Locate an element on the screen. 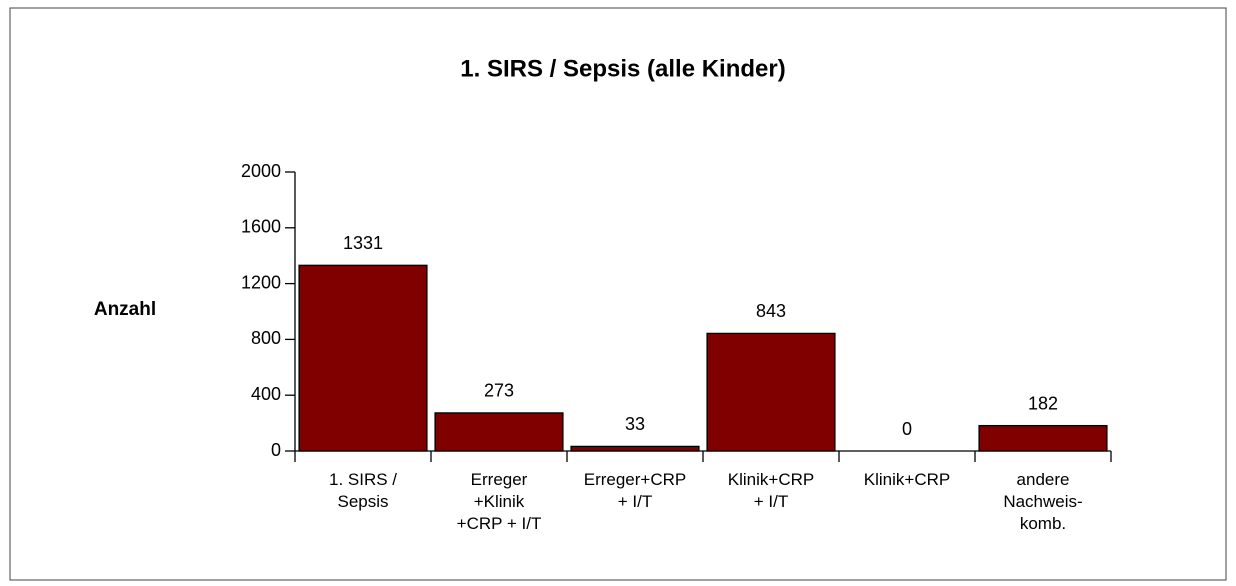 The image size is (1236, 586). value-label: 33 is located at coordinates (635, 424).